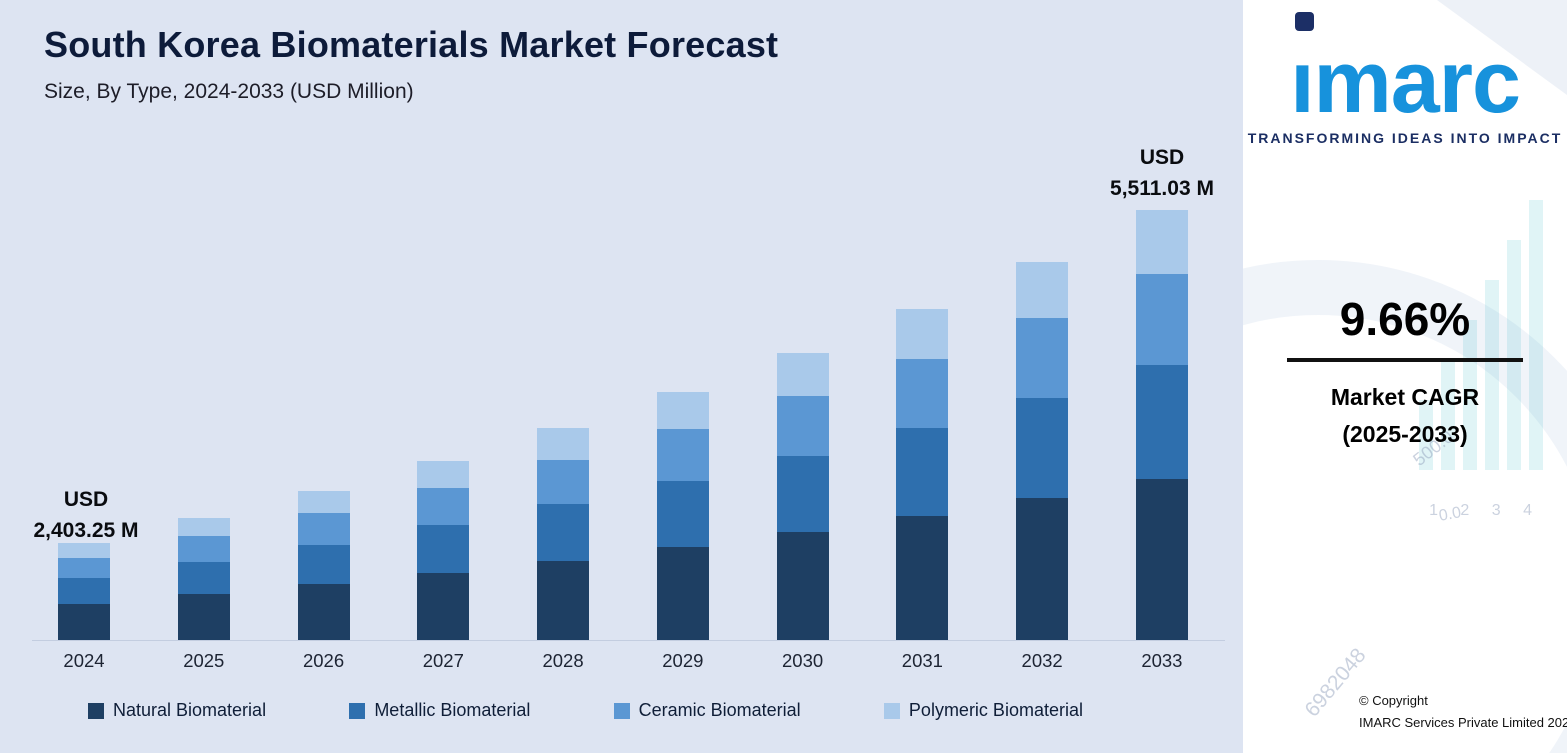 The image size is (1567, 753). Describe the element at coordinates (628, 640) in the screenshot. I see `x-axis-line` at that location.